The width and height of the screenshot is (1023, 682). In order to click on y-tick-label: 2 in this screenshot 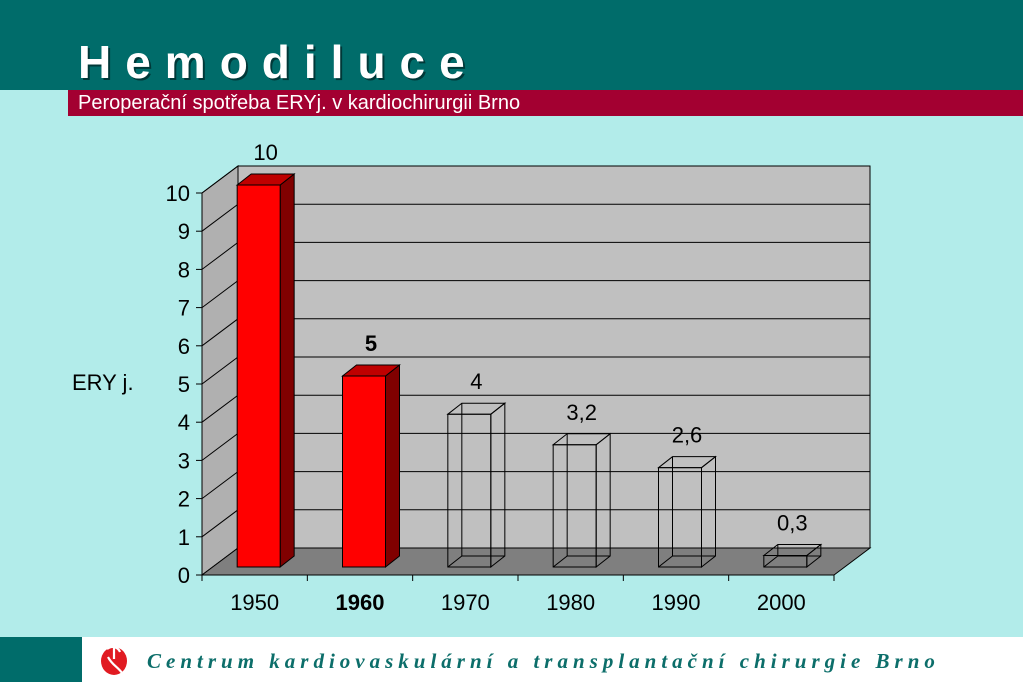, I will do `click(184, 499)`.